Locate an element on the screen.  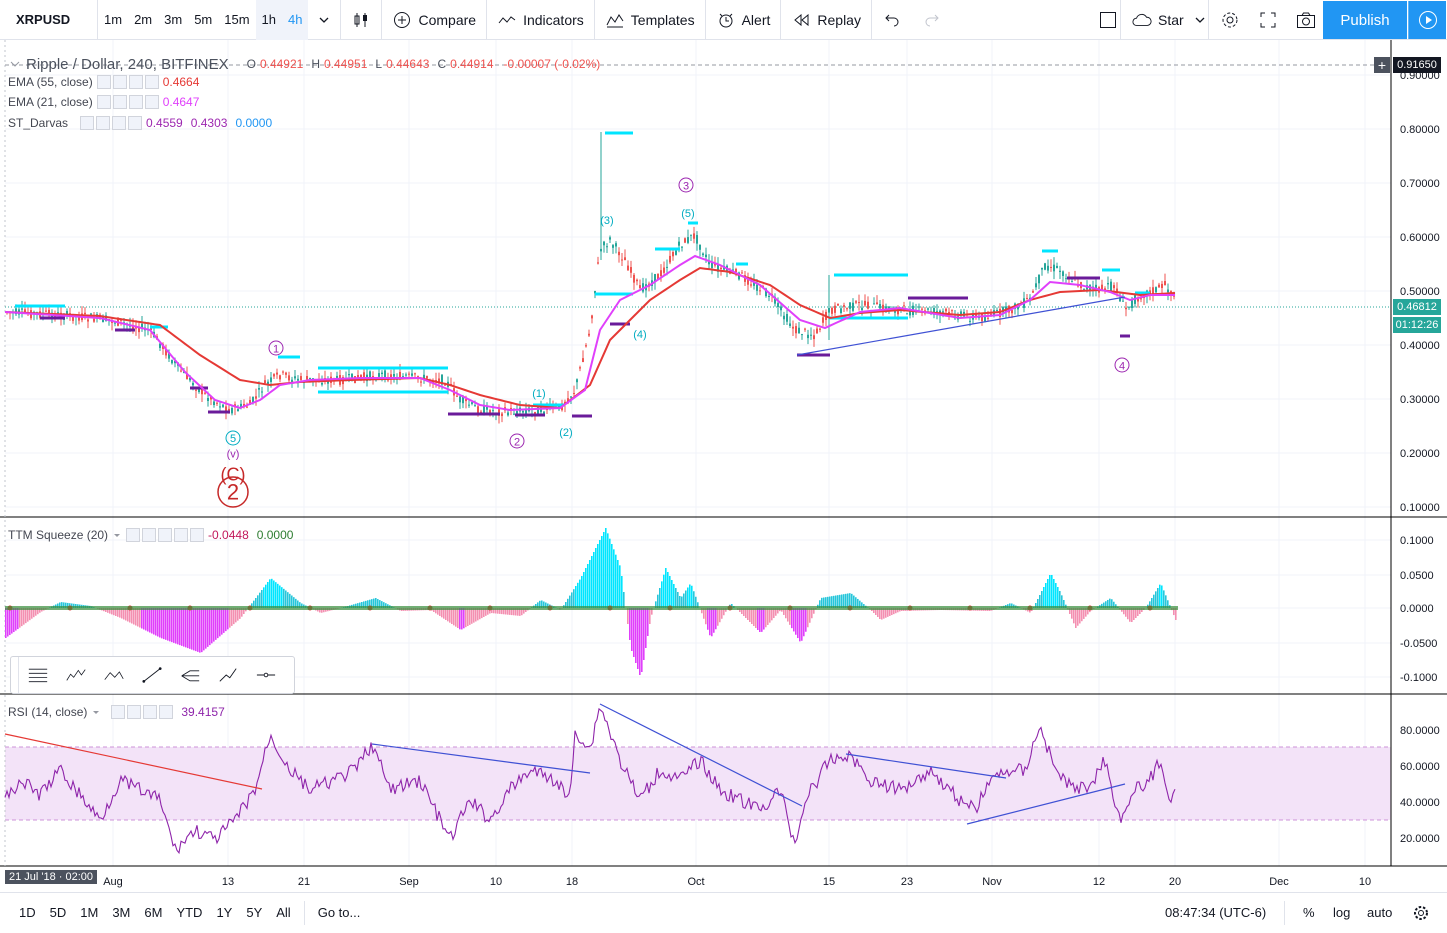
range-ytd: YTD is located at coordinates (189, 913).